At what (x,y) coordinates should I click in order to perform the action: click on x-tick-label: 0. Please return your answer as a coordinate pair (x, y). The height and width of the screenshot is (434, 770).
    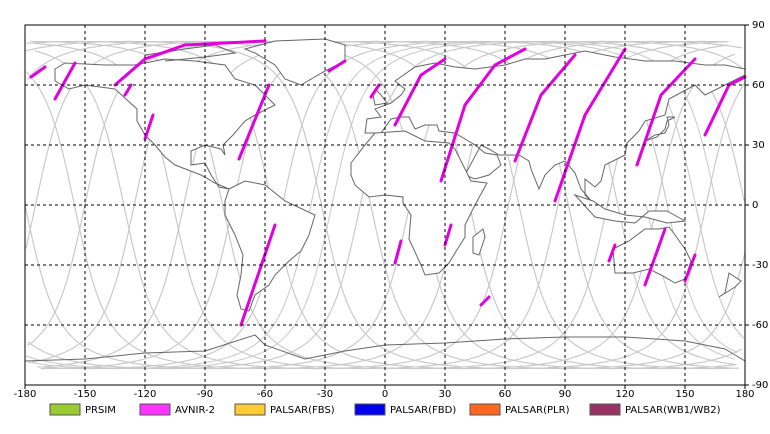
    Looking at the image, I should click on (385, 394).